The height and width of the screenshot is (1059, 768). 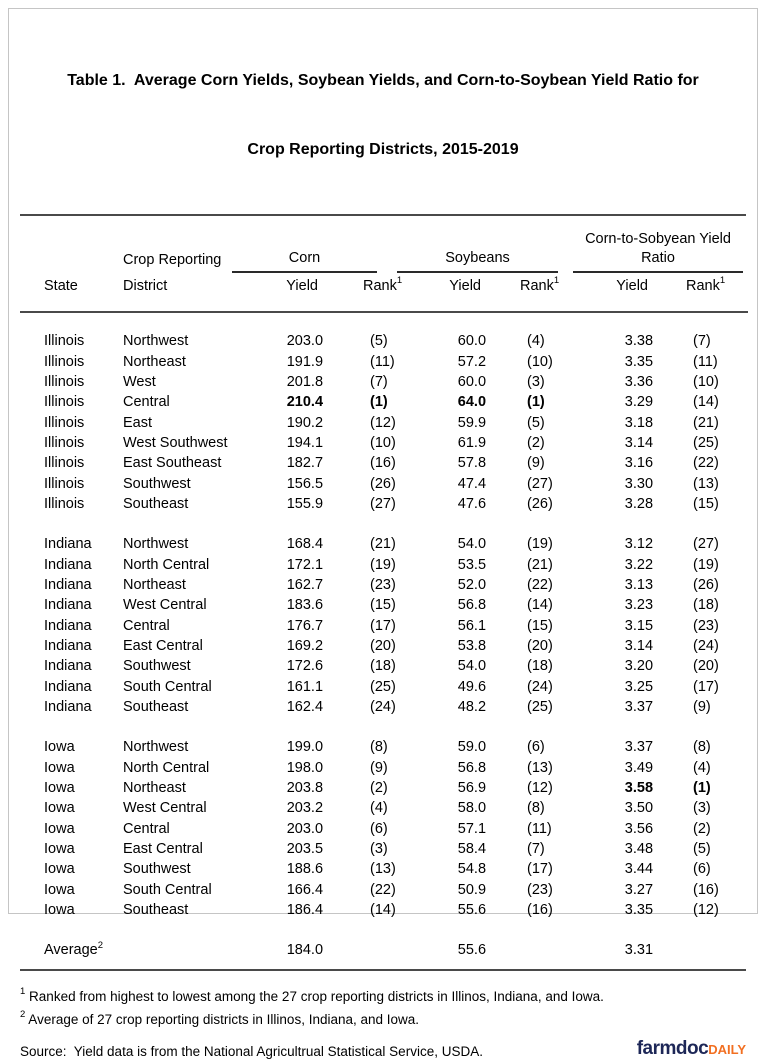 What do you see at coordinates (706, 584) in the screenshot?
I see `cell-ratio-rank: (26)` at bounding box center [706, 584].